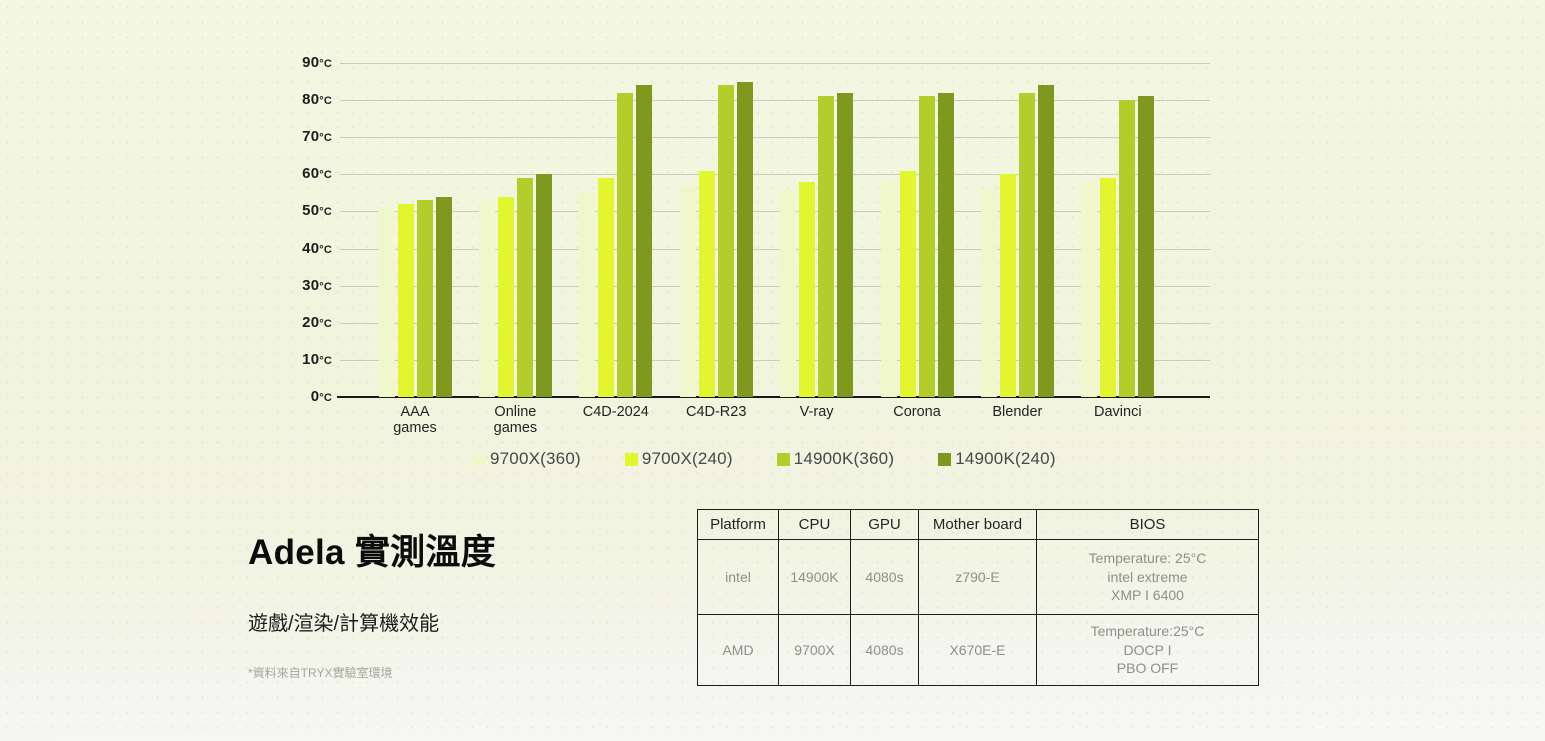  I want to click on legend-item-9700x(240): 9700X(240), so click(678, 459).